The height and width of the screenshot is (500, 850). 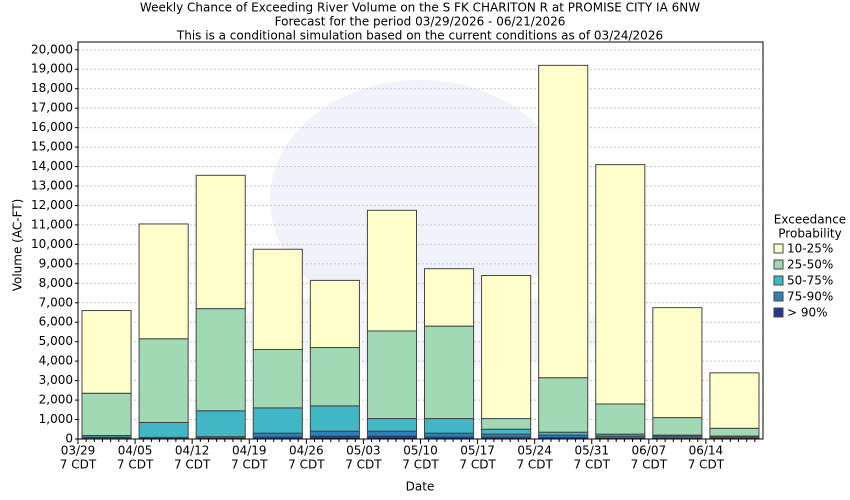 I want to click on x-tick-label: 05/03, so click(x=363, y=451).